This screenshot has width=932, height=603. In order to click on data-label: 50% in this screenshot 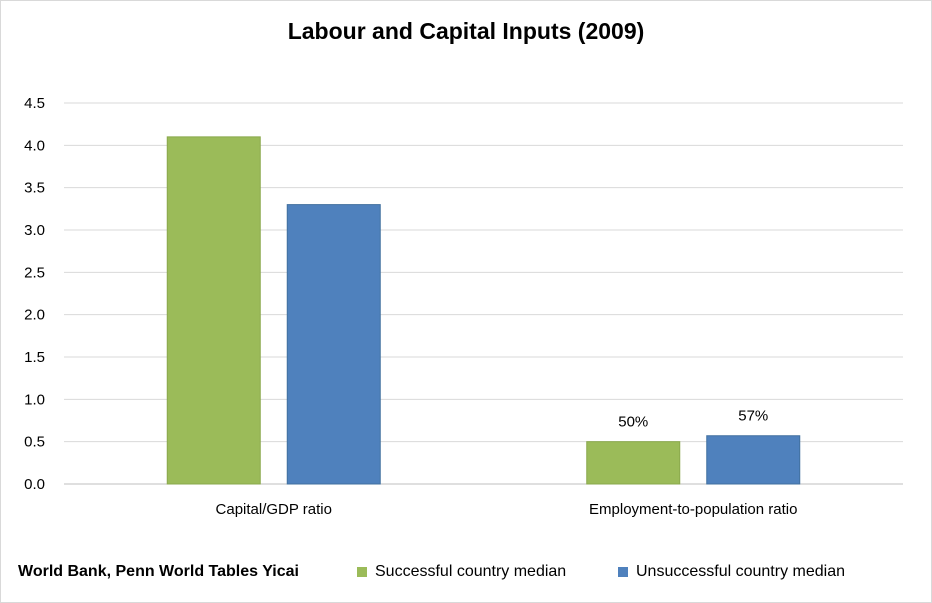, I will do `click(633, 422)`.